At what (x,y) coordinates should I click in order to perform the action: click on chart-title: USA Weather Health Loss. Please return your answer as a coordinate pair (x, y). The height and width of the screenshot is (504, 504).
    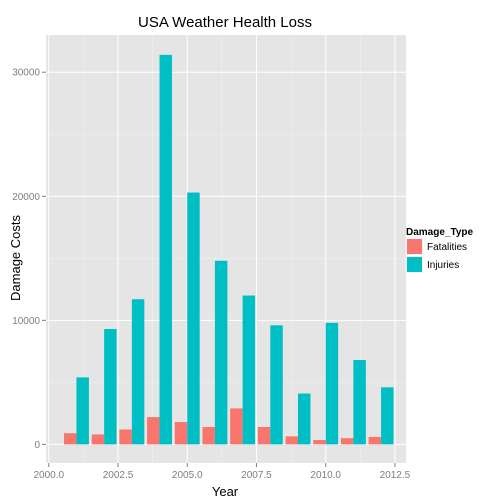
    Looking at the image, I should click on (225, 22).